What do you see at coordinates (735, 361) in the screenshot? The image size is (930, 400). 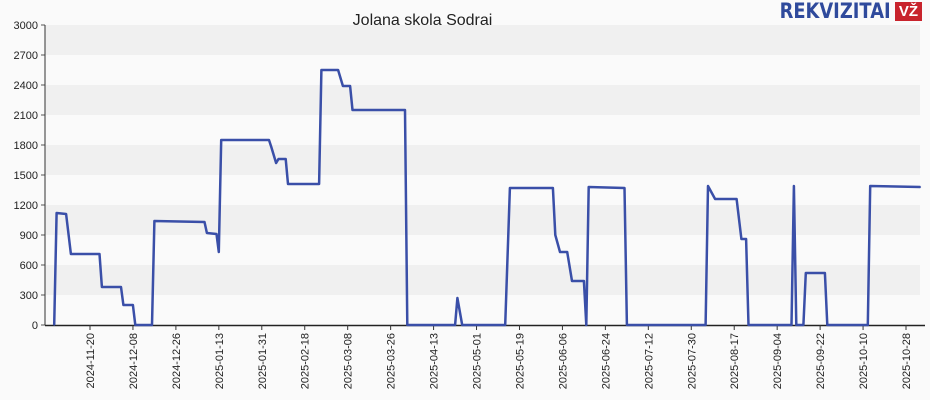 I see `x-tick-label: 2025-08-17` at bounding box center [735, 361].